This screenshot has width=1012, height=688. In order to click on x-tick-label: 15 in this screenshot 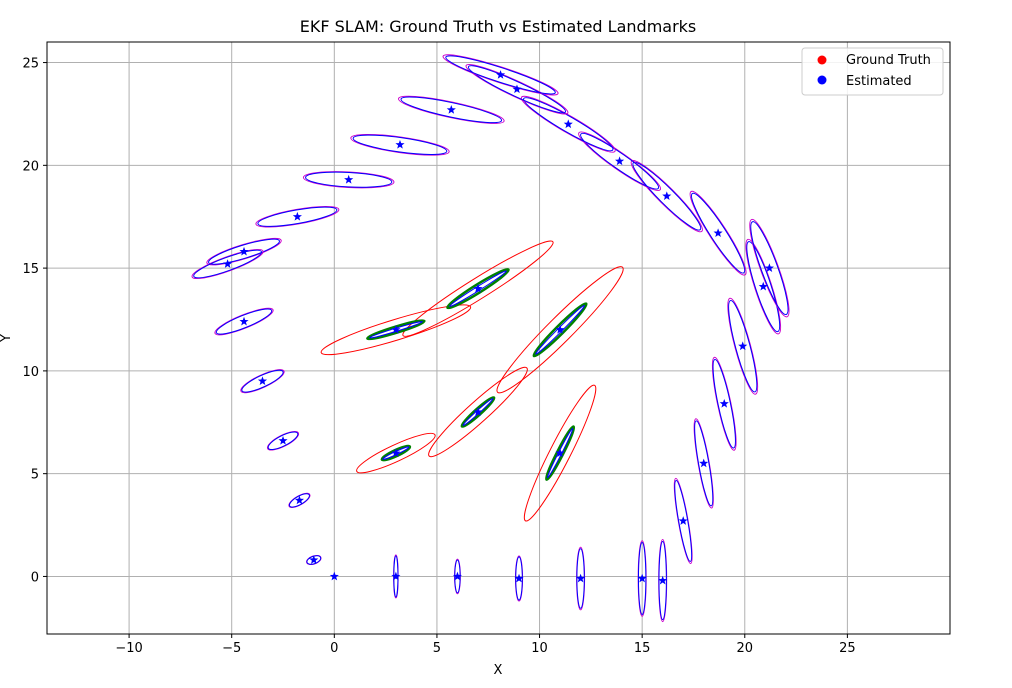, I will do `click(642, 648)`.